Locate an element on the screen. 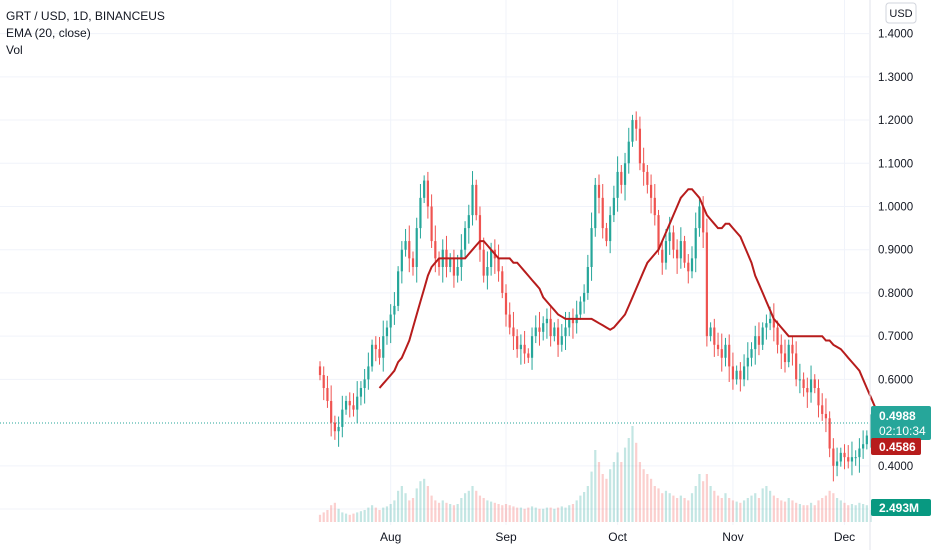 This screenshot has height=550, width=932. ema-price-label: 0.4586 is located at coordinates (896, 446).